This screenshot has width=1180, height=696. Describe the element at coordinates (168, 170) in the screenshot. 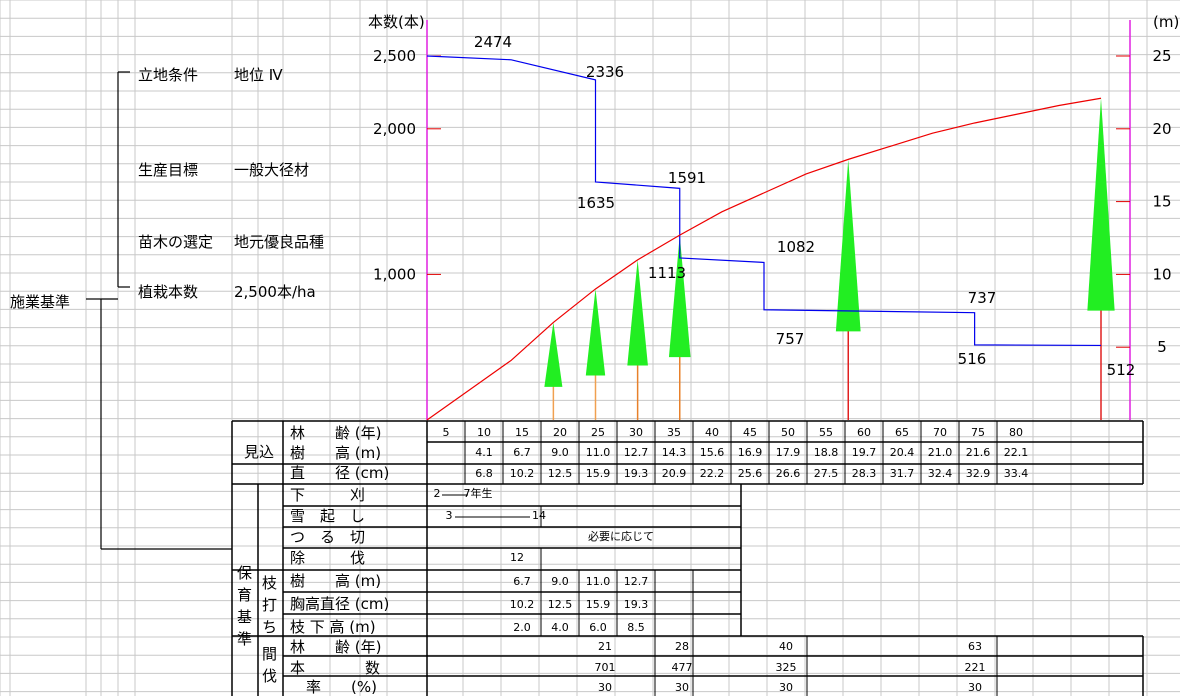

I see `goal-label: 生産目標` at that location.